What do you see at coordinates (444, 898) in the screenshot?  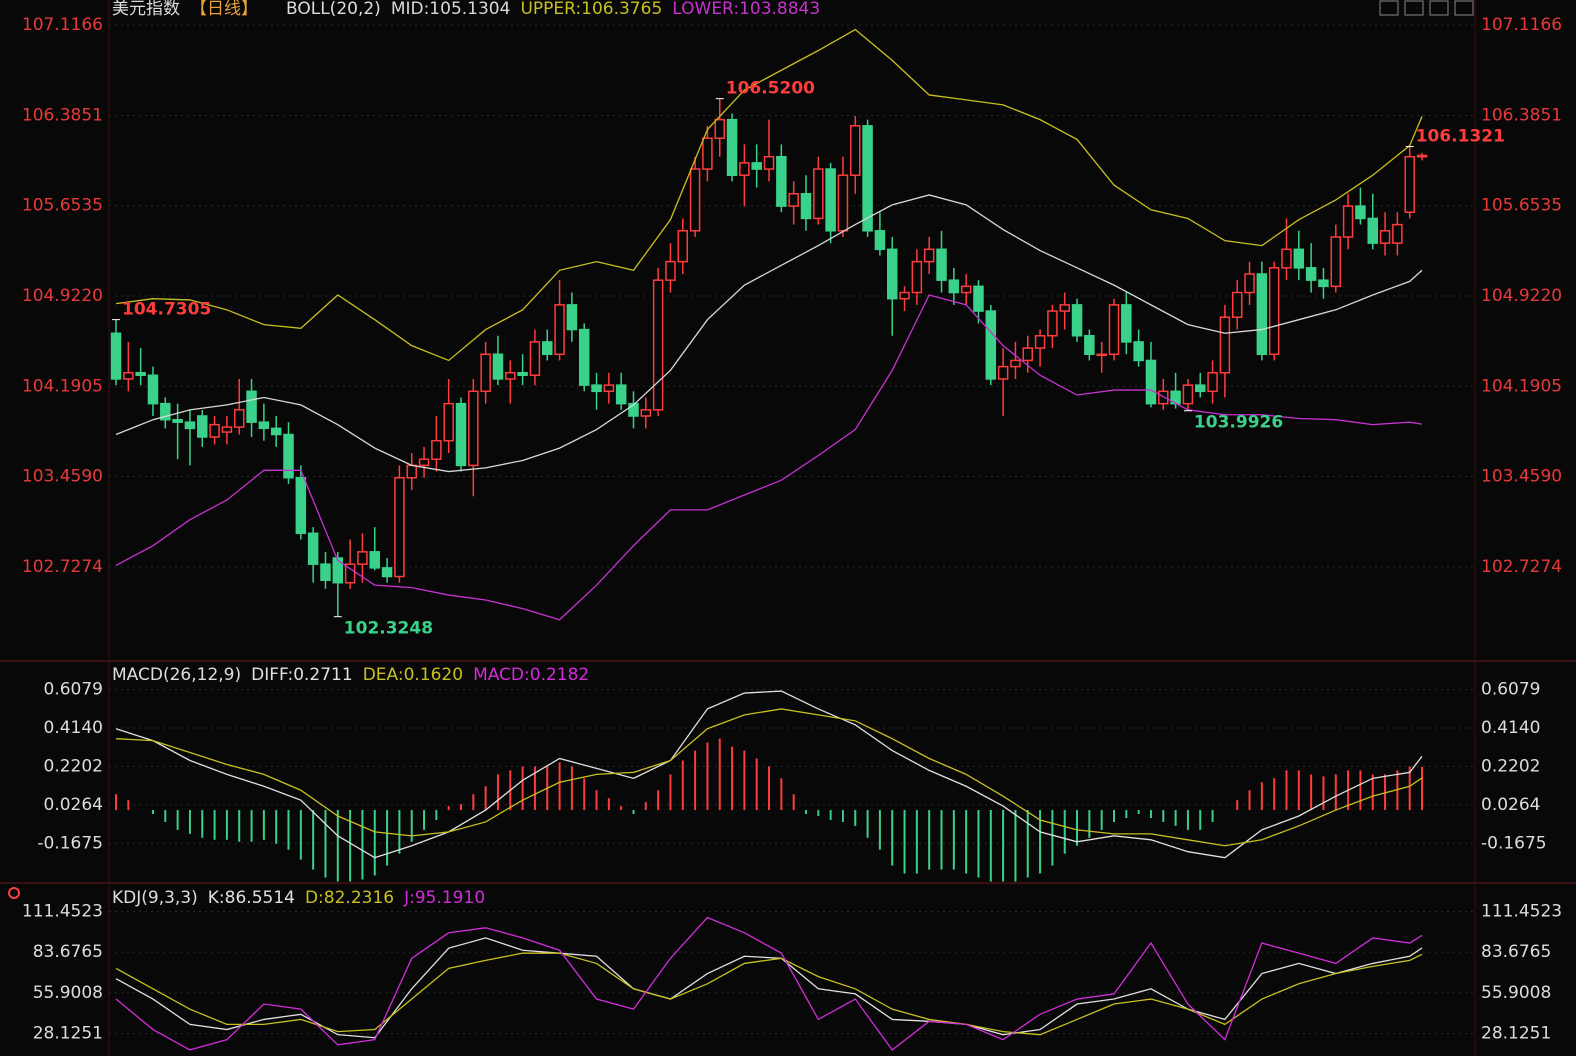 I see `legend-label: J:95.1910` at bounding box center [444, 898].